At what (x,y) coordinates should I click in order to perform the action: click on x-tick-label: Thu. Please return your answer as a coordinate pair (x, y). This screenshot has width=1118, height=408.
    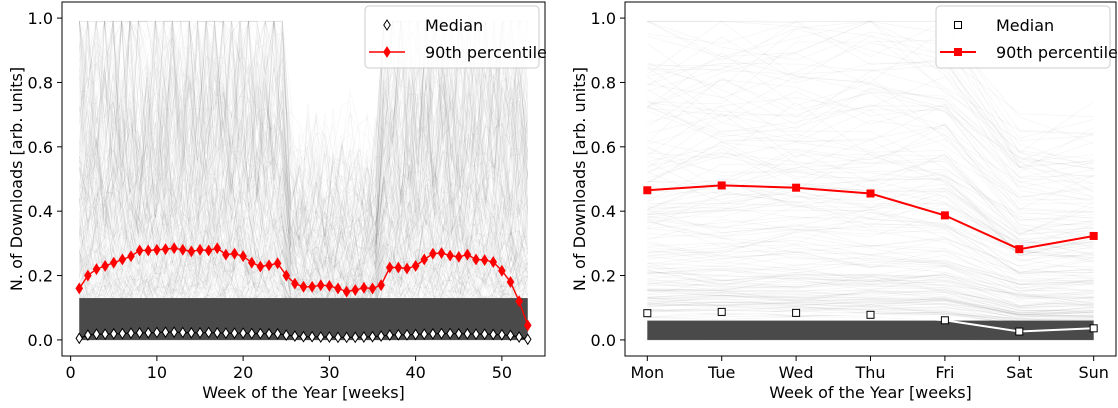
    Looking at the image, I should click on (869, 372).